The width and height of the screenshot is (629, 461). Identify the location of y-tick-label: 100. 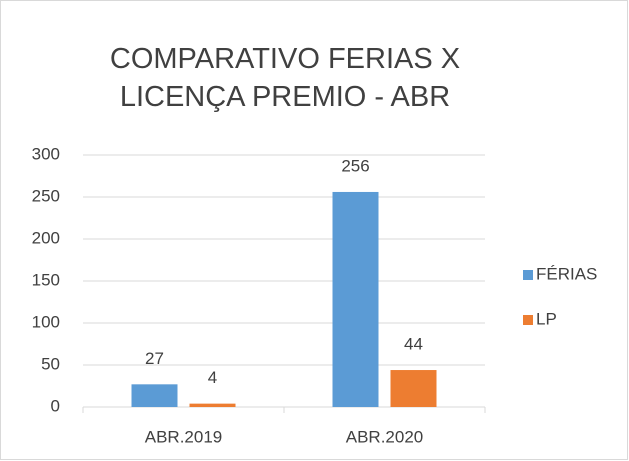
(46, 321).